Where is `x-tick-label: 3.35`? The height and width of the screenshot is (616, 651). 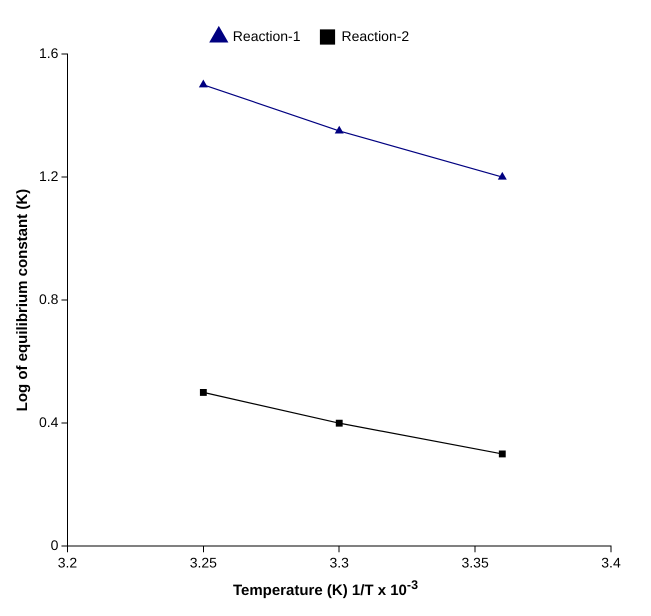
x-tick-label: 3.35 is located at coordinates (475, 562).